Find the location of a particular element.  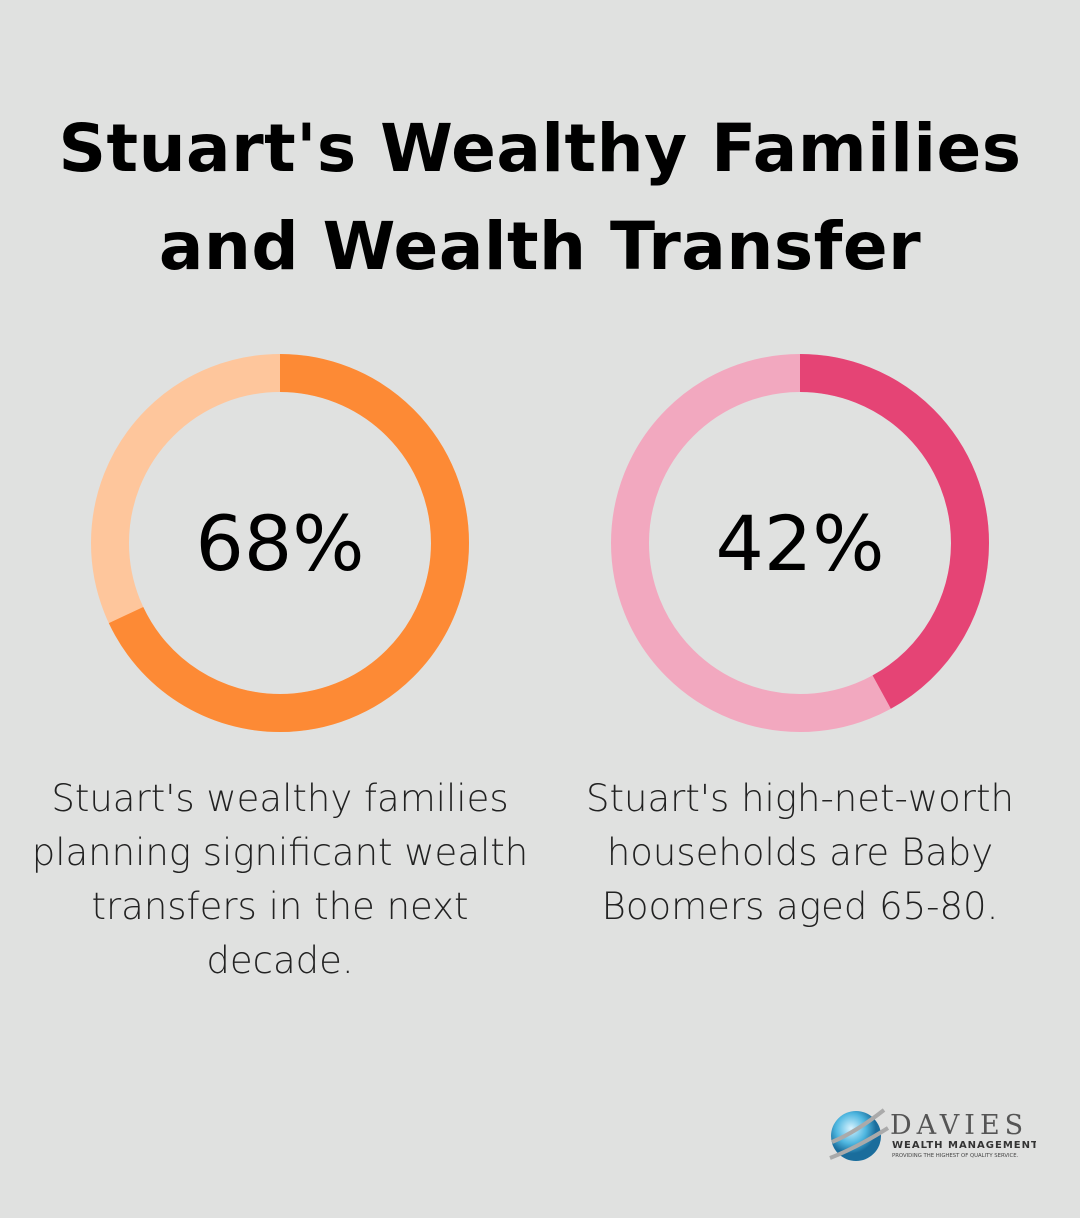

donut-chart-1: 68% is located at coordinates (280, 543).